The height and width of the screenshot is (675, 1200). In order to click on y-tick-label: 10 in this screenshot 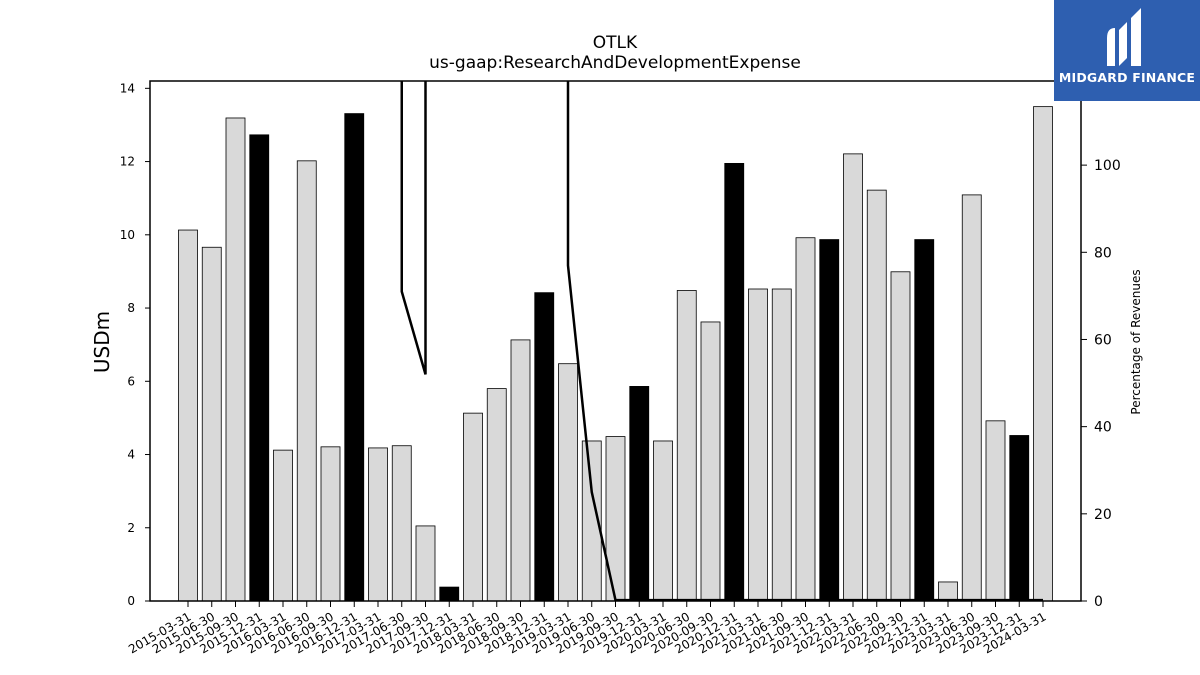, I will do `click(127, 235)`.